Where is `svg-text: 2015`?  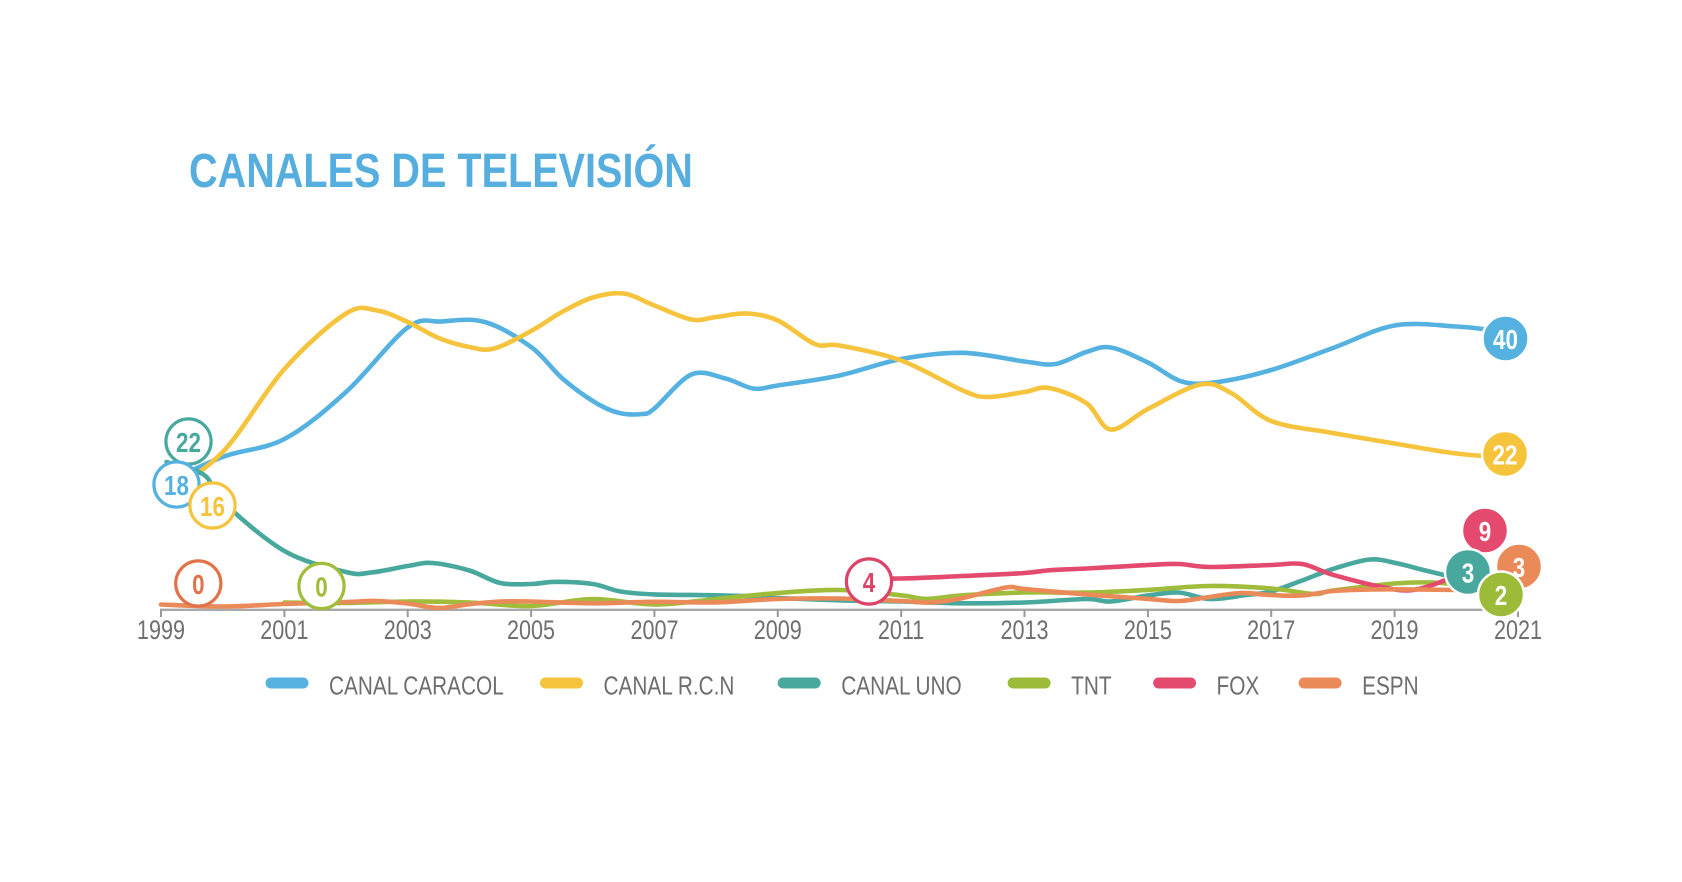
svg-text: 2015 is located at coordinates (1148, 631).